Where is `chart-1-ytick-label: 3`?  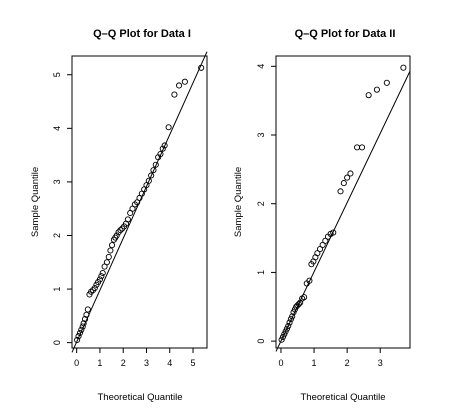 chart-1-ytick-label: 3 is located at coordinates (57, 181).